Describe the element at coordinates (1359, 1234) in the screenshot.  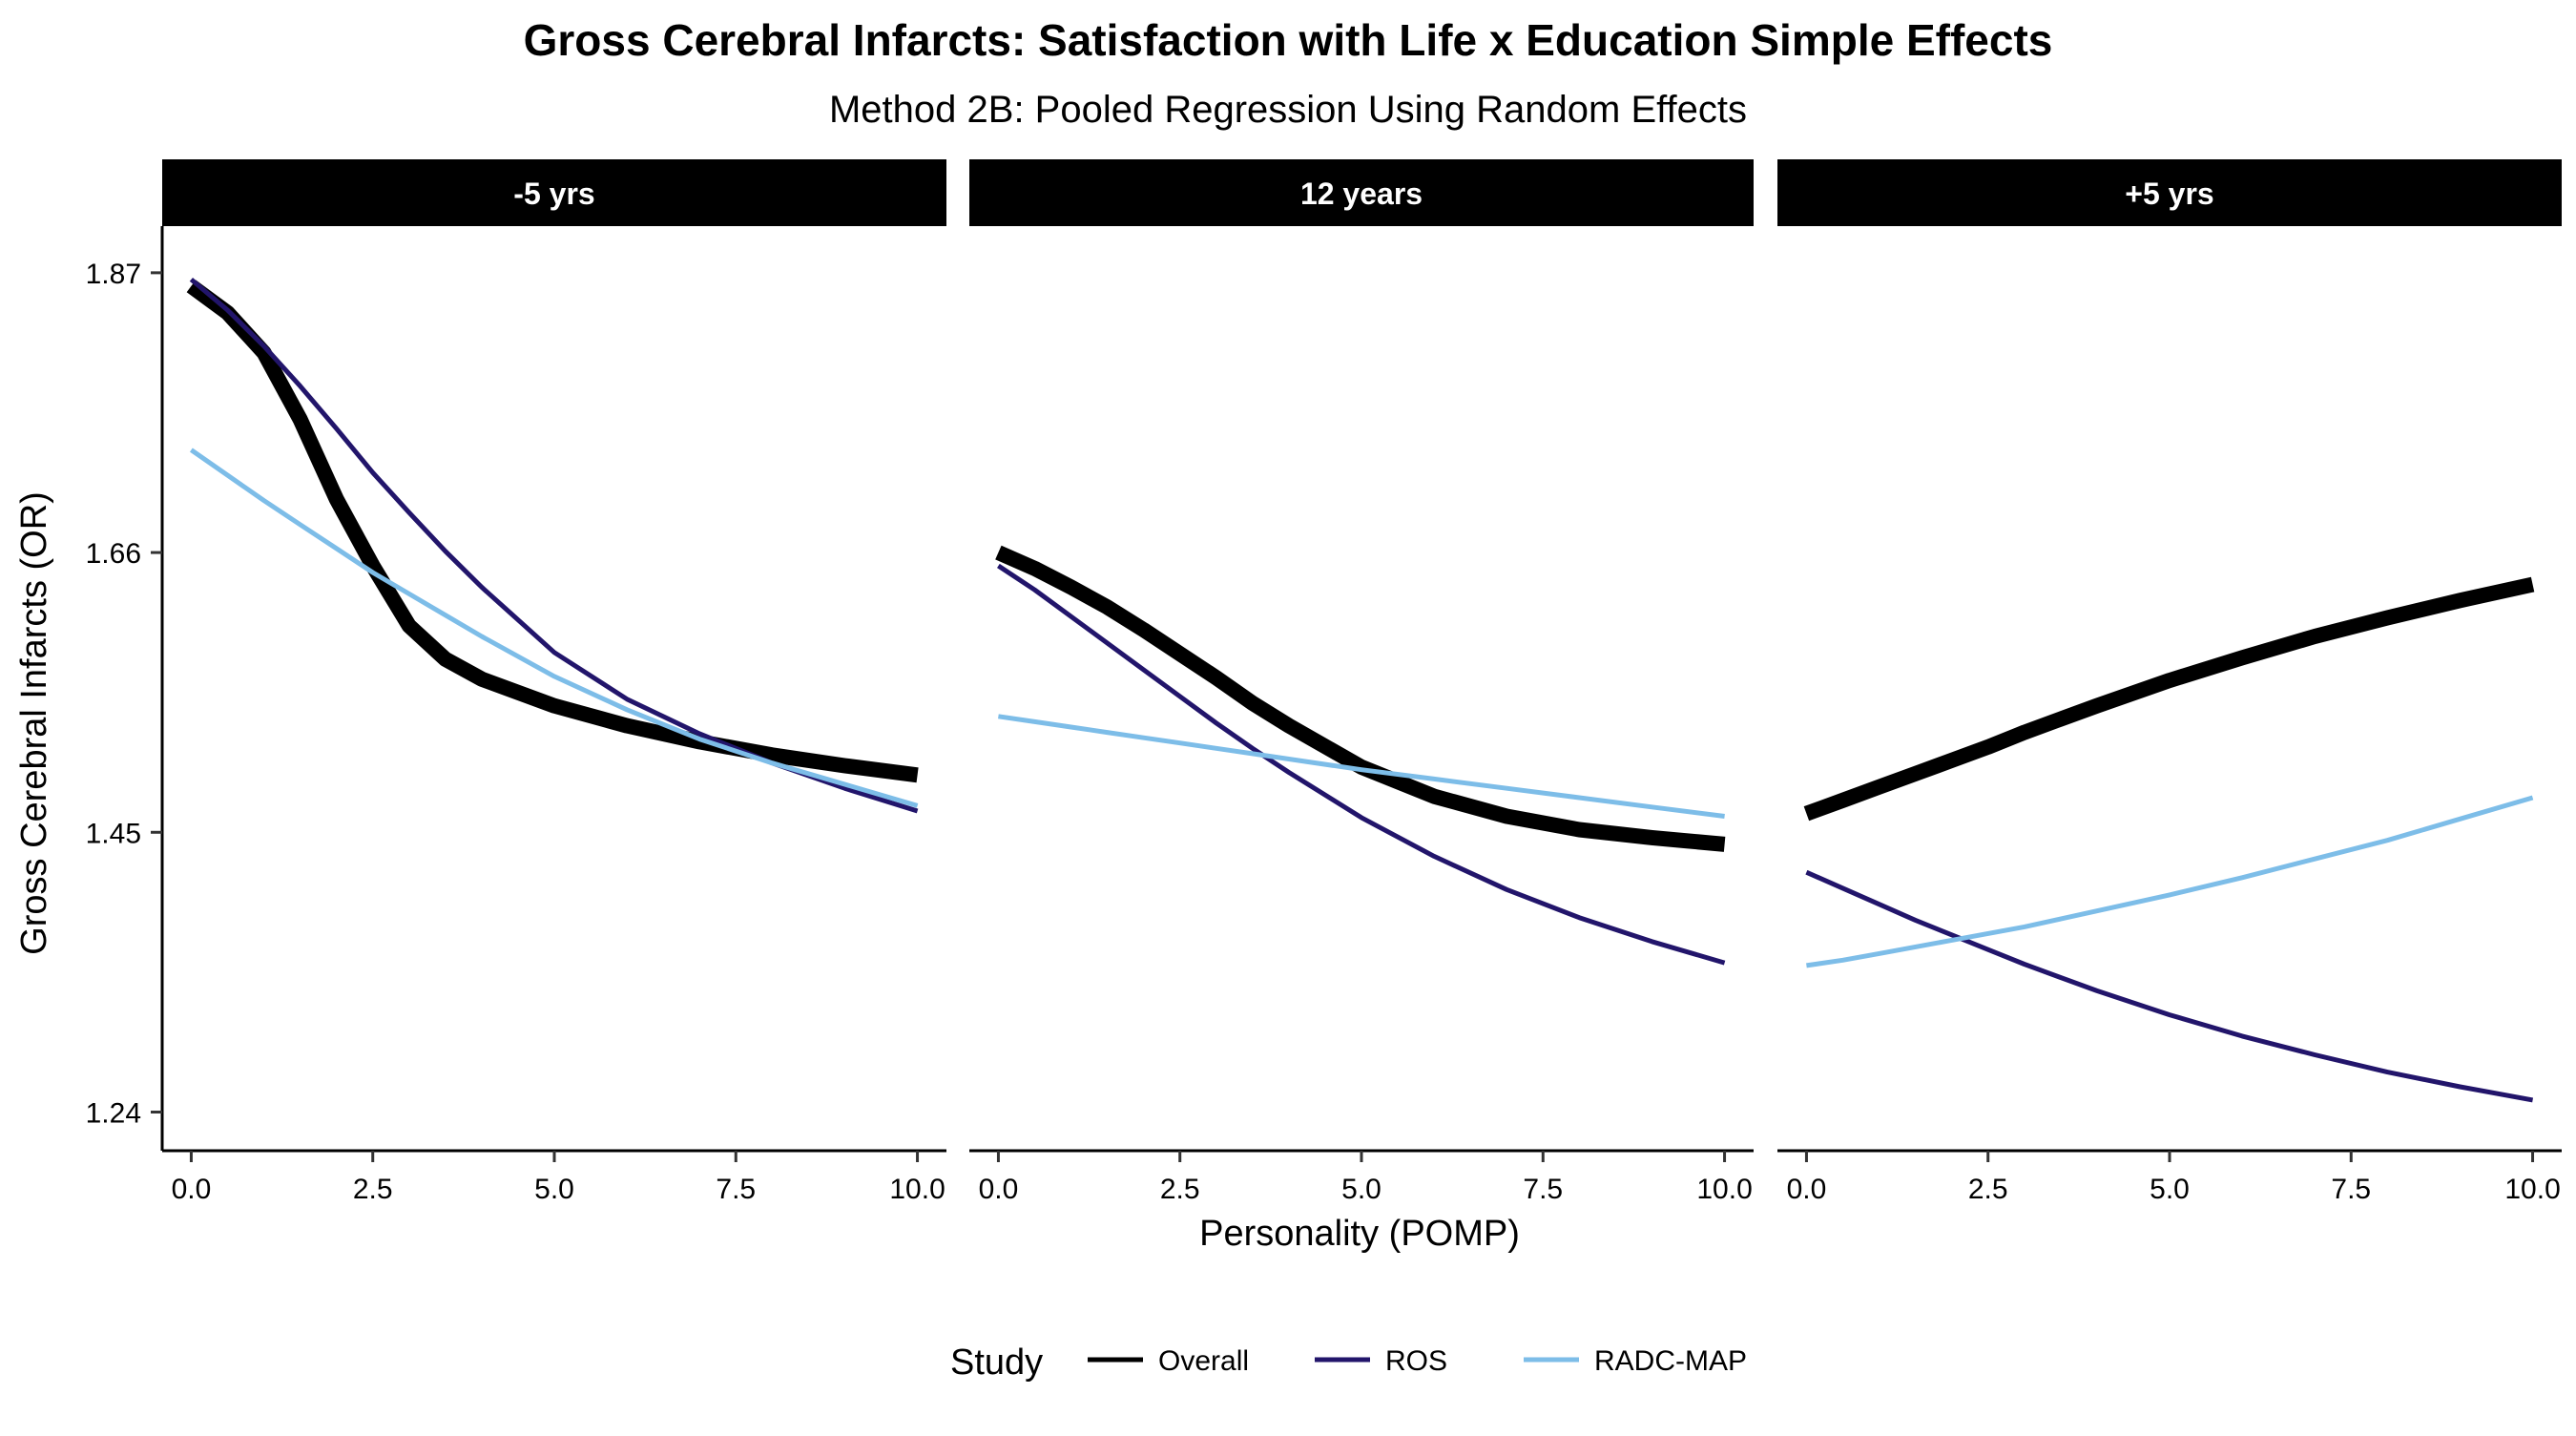
I see `x-axis-title: Personality (POMP)` at that location.